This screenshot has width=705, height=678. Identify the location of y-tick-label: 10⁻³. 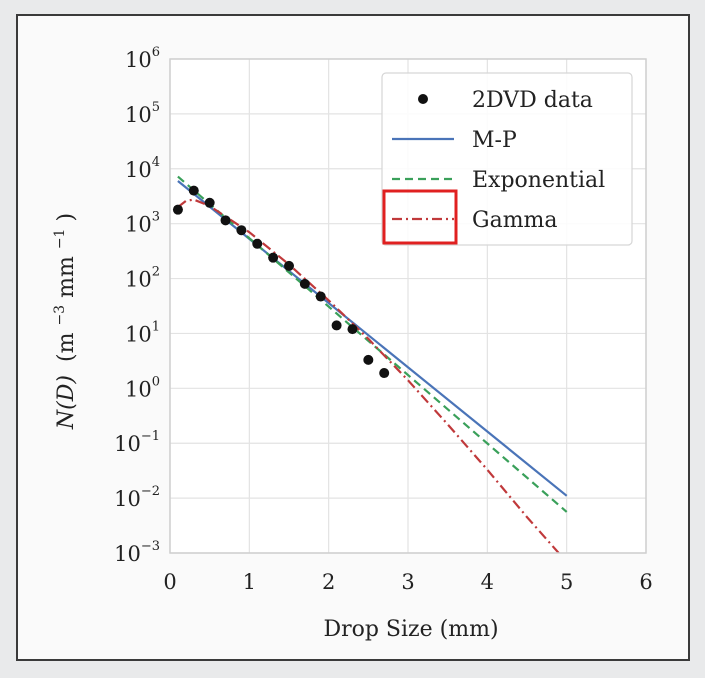
(137, 552).